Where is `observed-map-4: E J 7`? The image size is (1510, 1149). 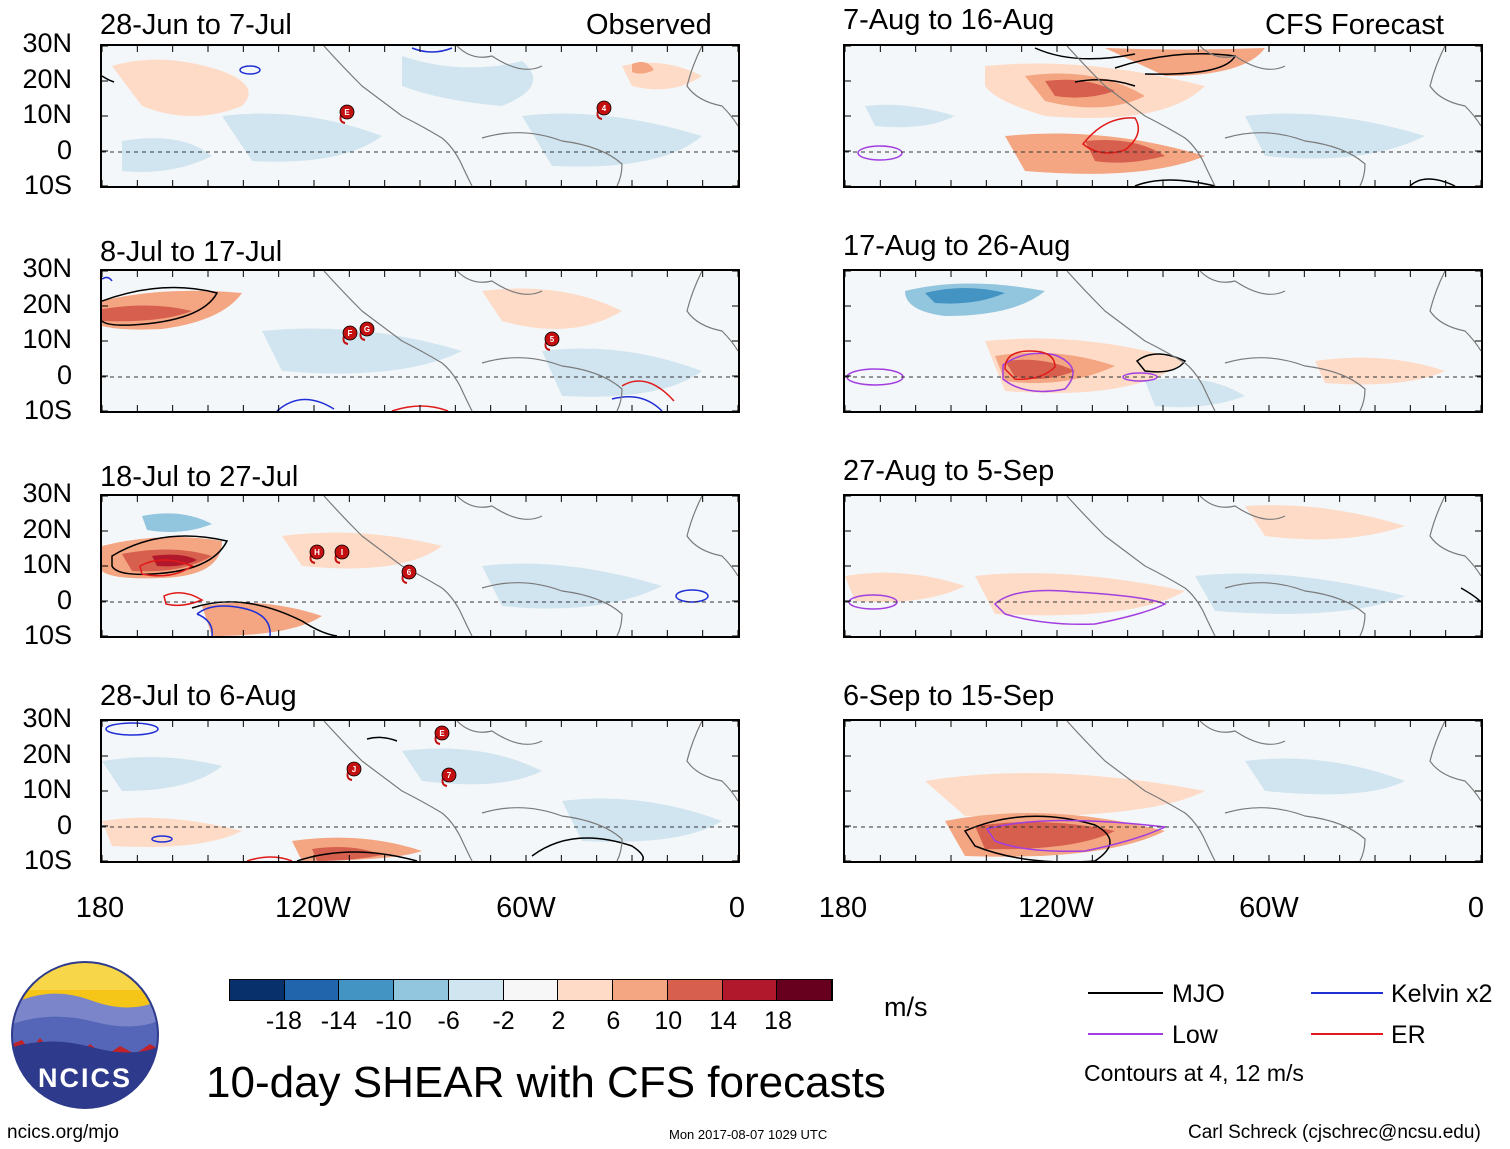 observed-map-4: E J 7 is located at coordinates (420, 791).